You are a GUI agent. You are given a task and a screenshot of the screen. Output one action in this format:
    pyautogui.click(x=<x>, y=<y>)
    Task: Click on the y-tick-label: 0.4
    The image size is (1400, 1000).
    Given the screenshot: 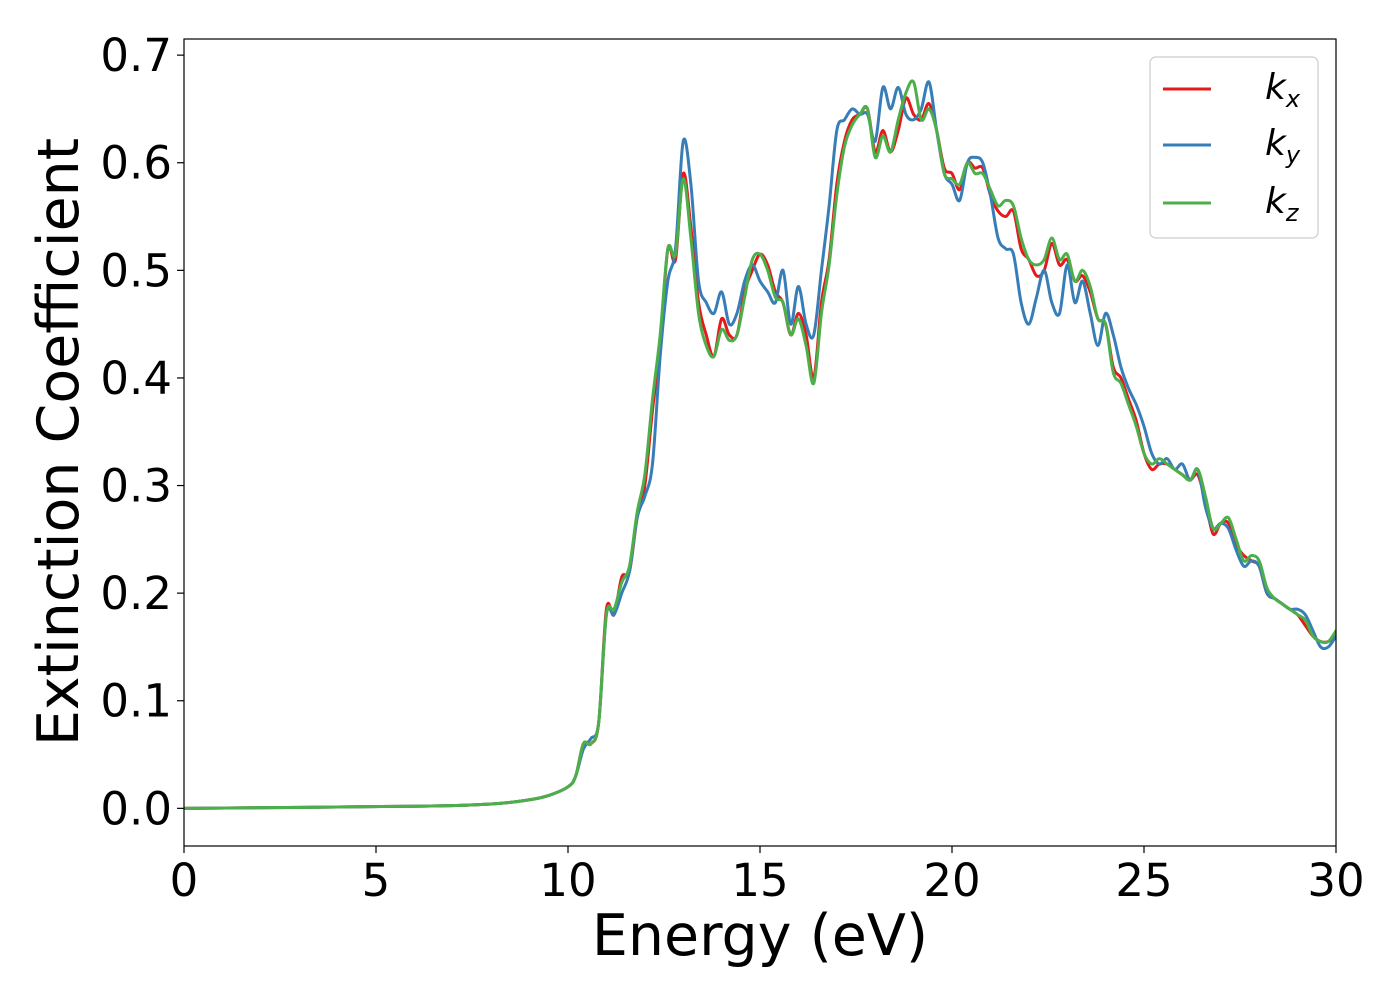 What is the action you would take?
    pyautogui.click(x=136, y=378)
    